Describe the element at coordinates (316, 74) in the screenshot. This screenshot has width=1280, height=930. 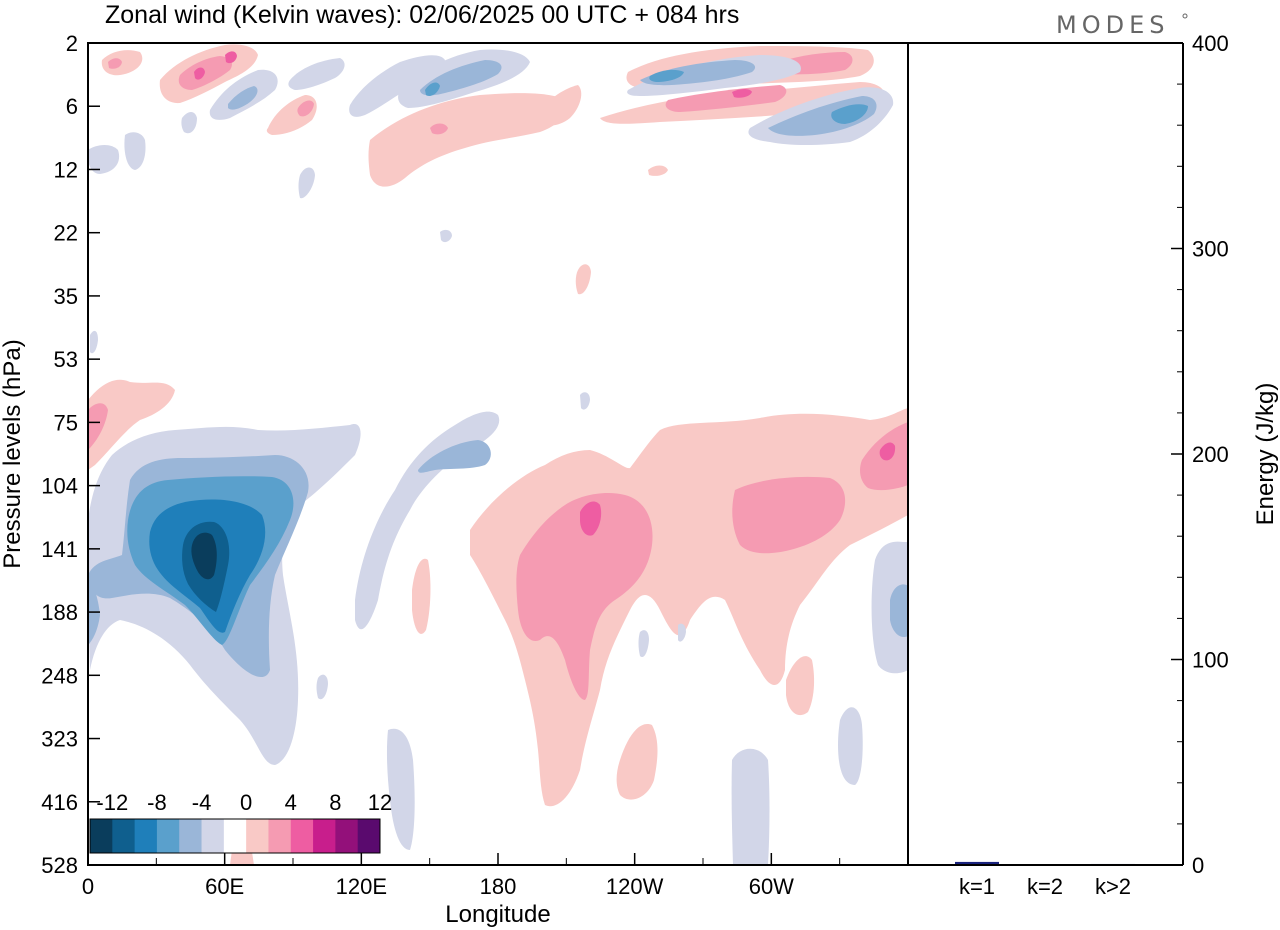
I see `contour-upper-easterly-80e` at that location.